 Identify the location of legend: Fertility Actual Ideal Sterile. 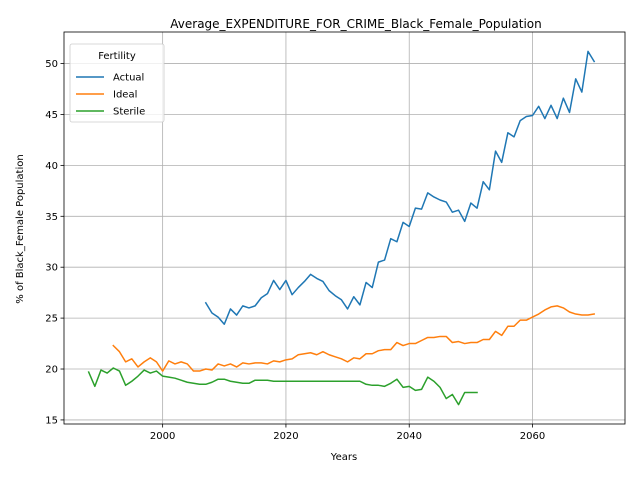
(117, 83).